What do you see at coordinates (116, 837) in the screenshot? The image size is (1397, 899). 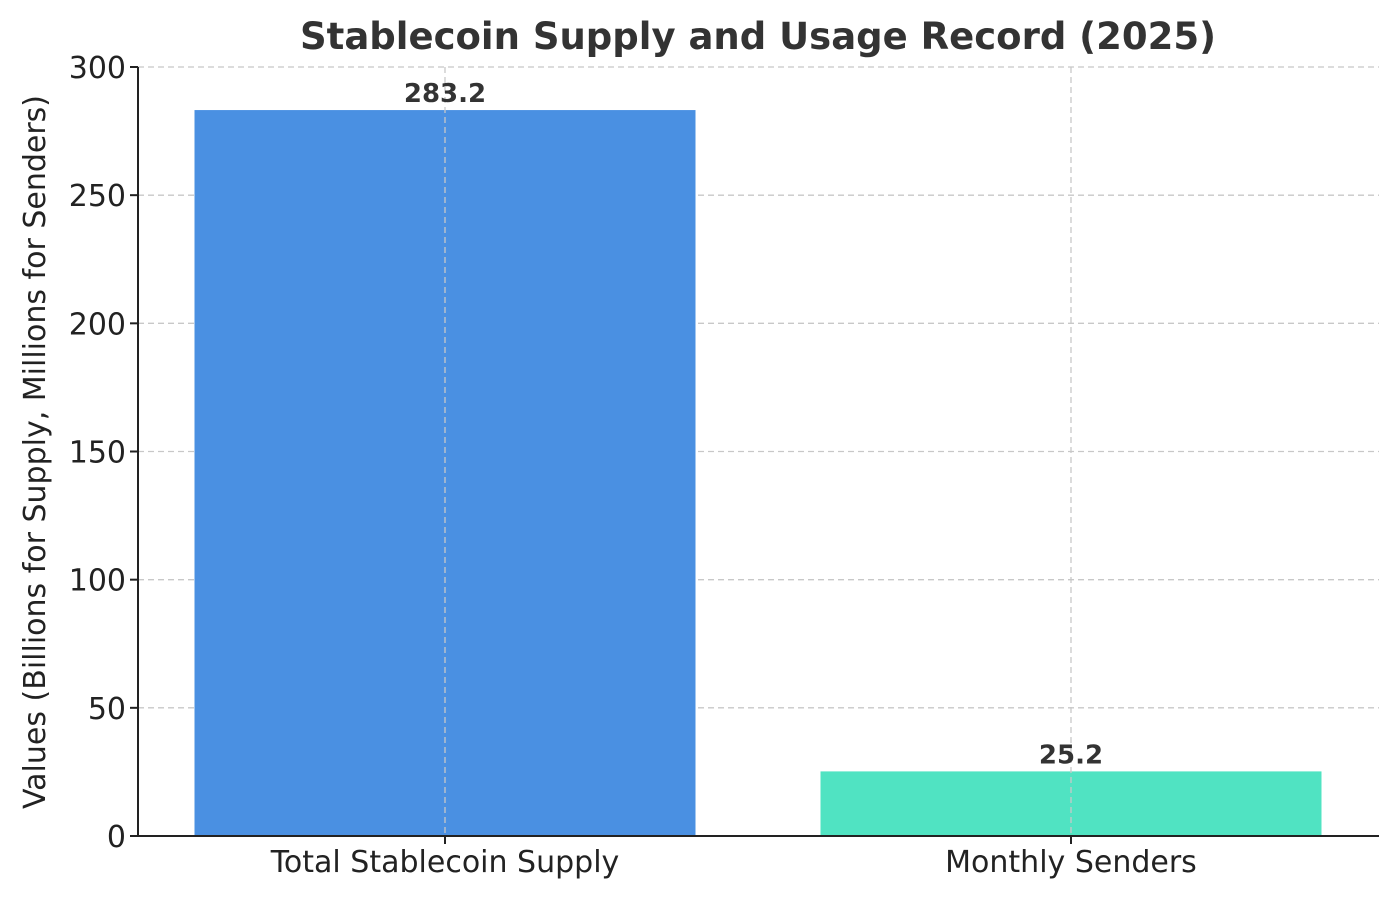 I see `y-tick-label: 0` at bounding box center [116, 837].